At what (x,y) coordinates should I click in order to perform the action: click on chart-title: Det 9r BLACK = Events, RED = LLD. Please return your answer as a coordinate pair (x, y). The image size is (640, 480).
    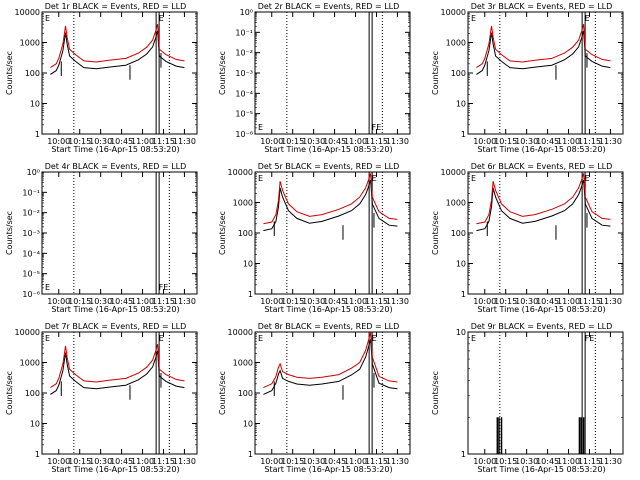
    Looking at the image, I should click on (542, 326).